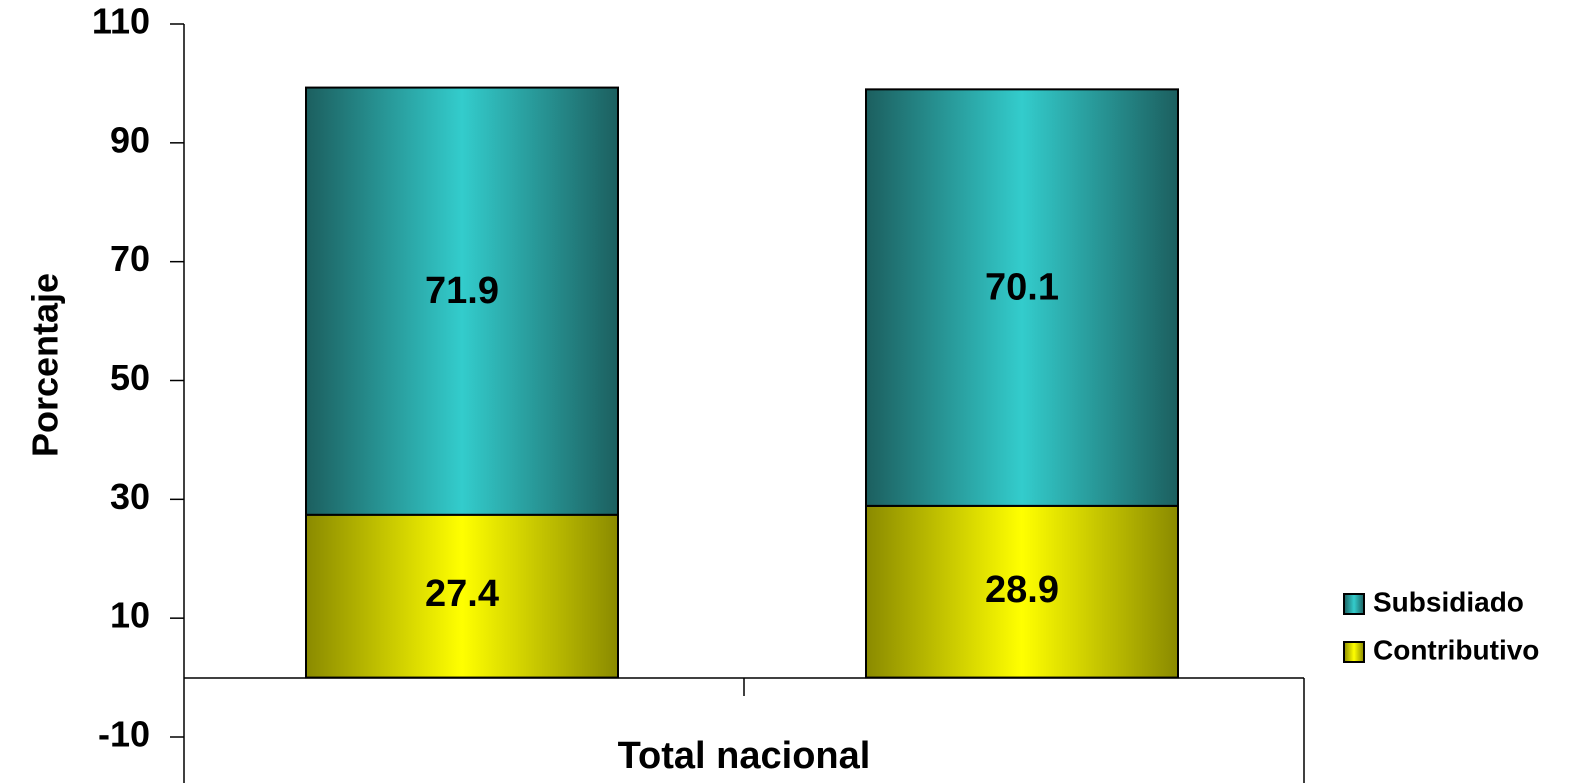 This screenshot has height=783, width=1573. I want to click on data-label-contributivo: 28.9, so click(1022, 590).